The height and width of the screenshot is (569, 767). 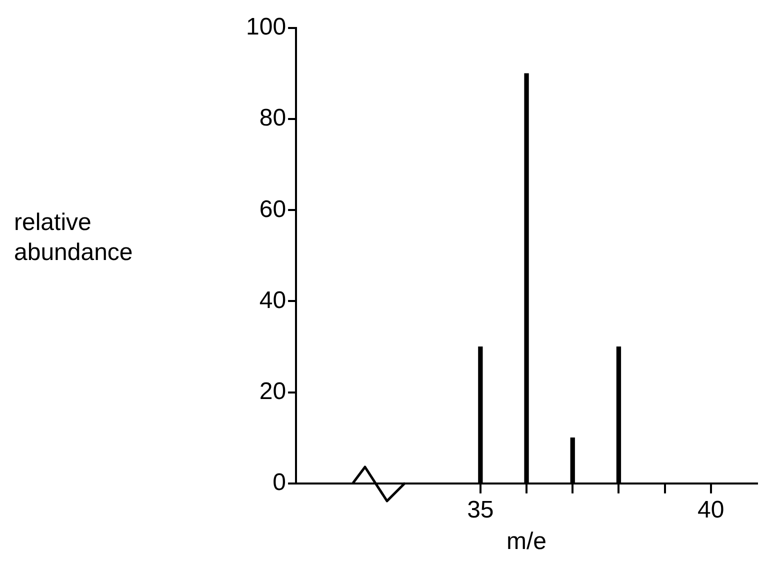 I want to click on y-tick-label: 100, so click(x=266, y=27).